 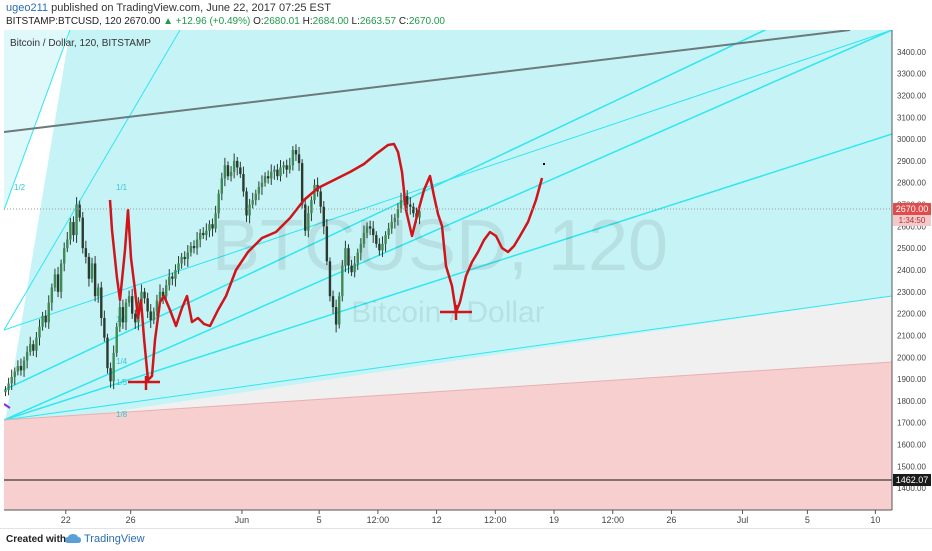 I want to click on last-price-tag-label: 2670.00, so click(x=912, y=209).